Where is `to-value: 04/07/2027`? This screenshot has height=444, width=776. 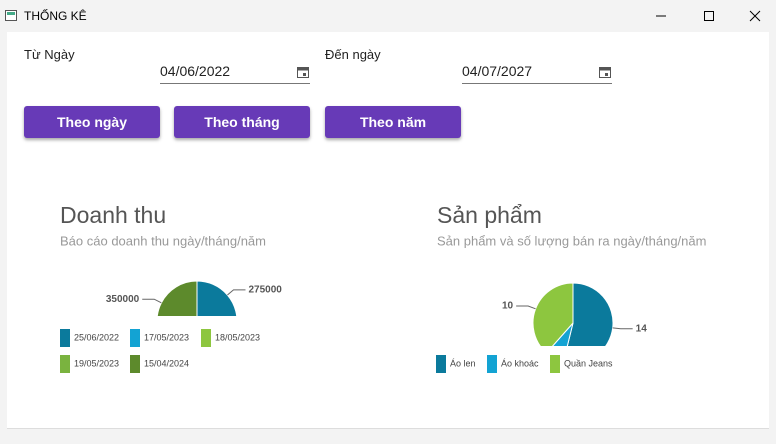 to-value: 04/07/2027 is located at coordinates (497, 71).